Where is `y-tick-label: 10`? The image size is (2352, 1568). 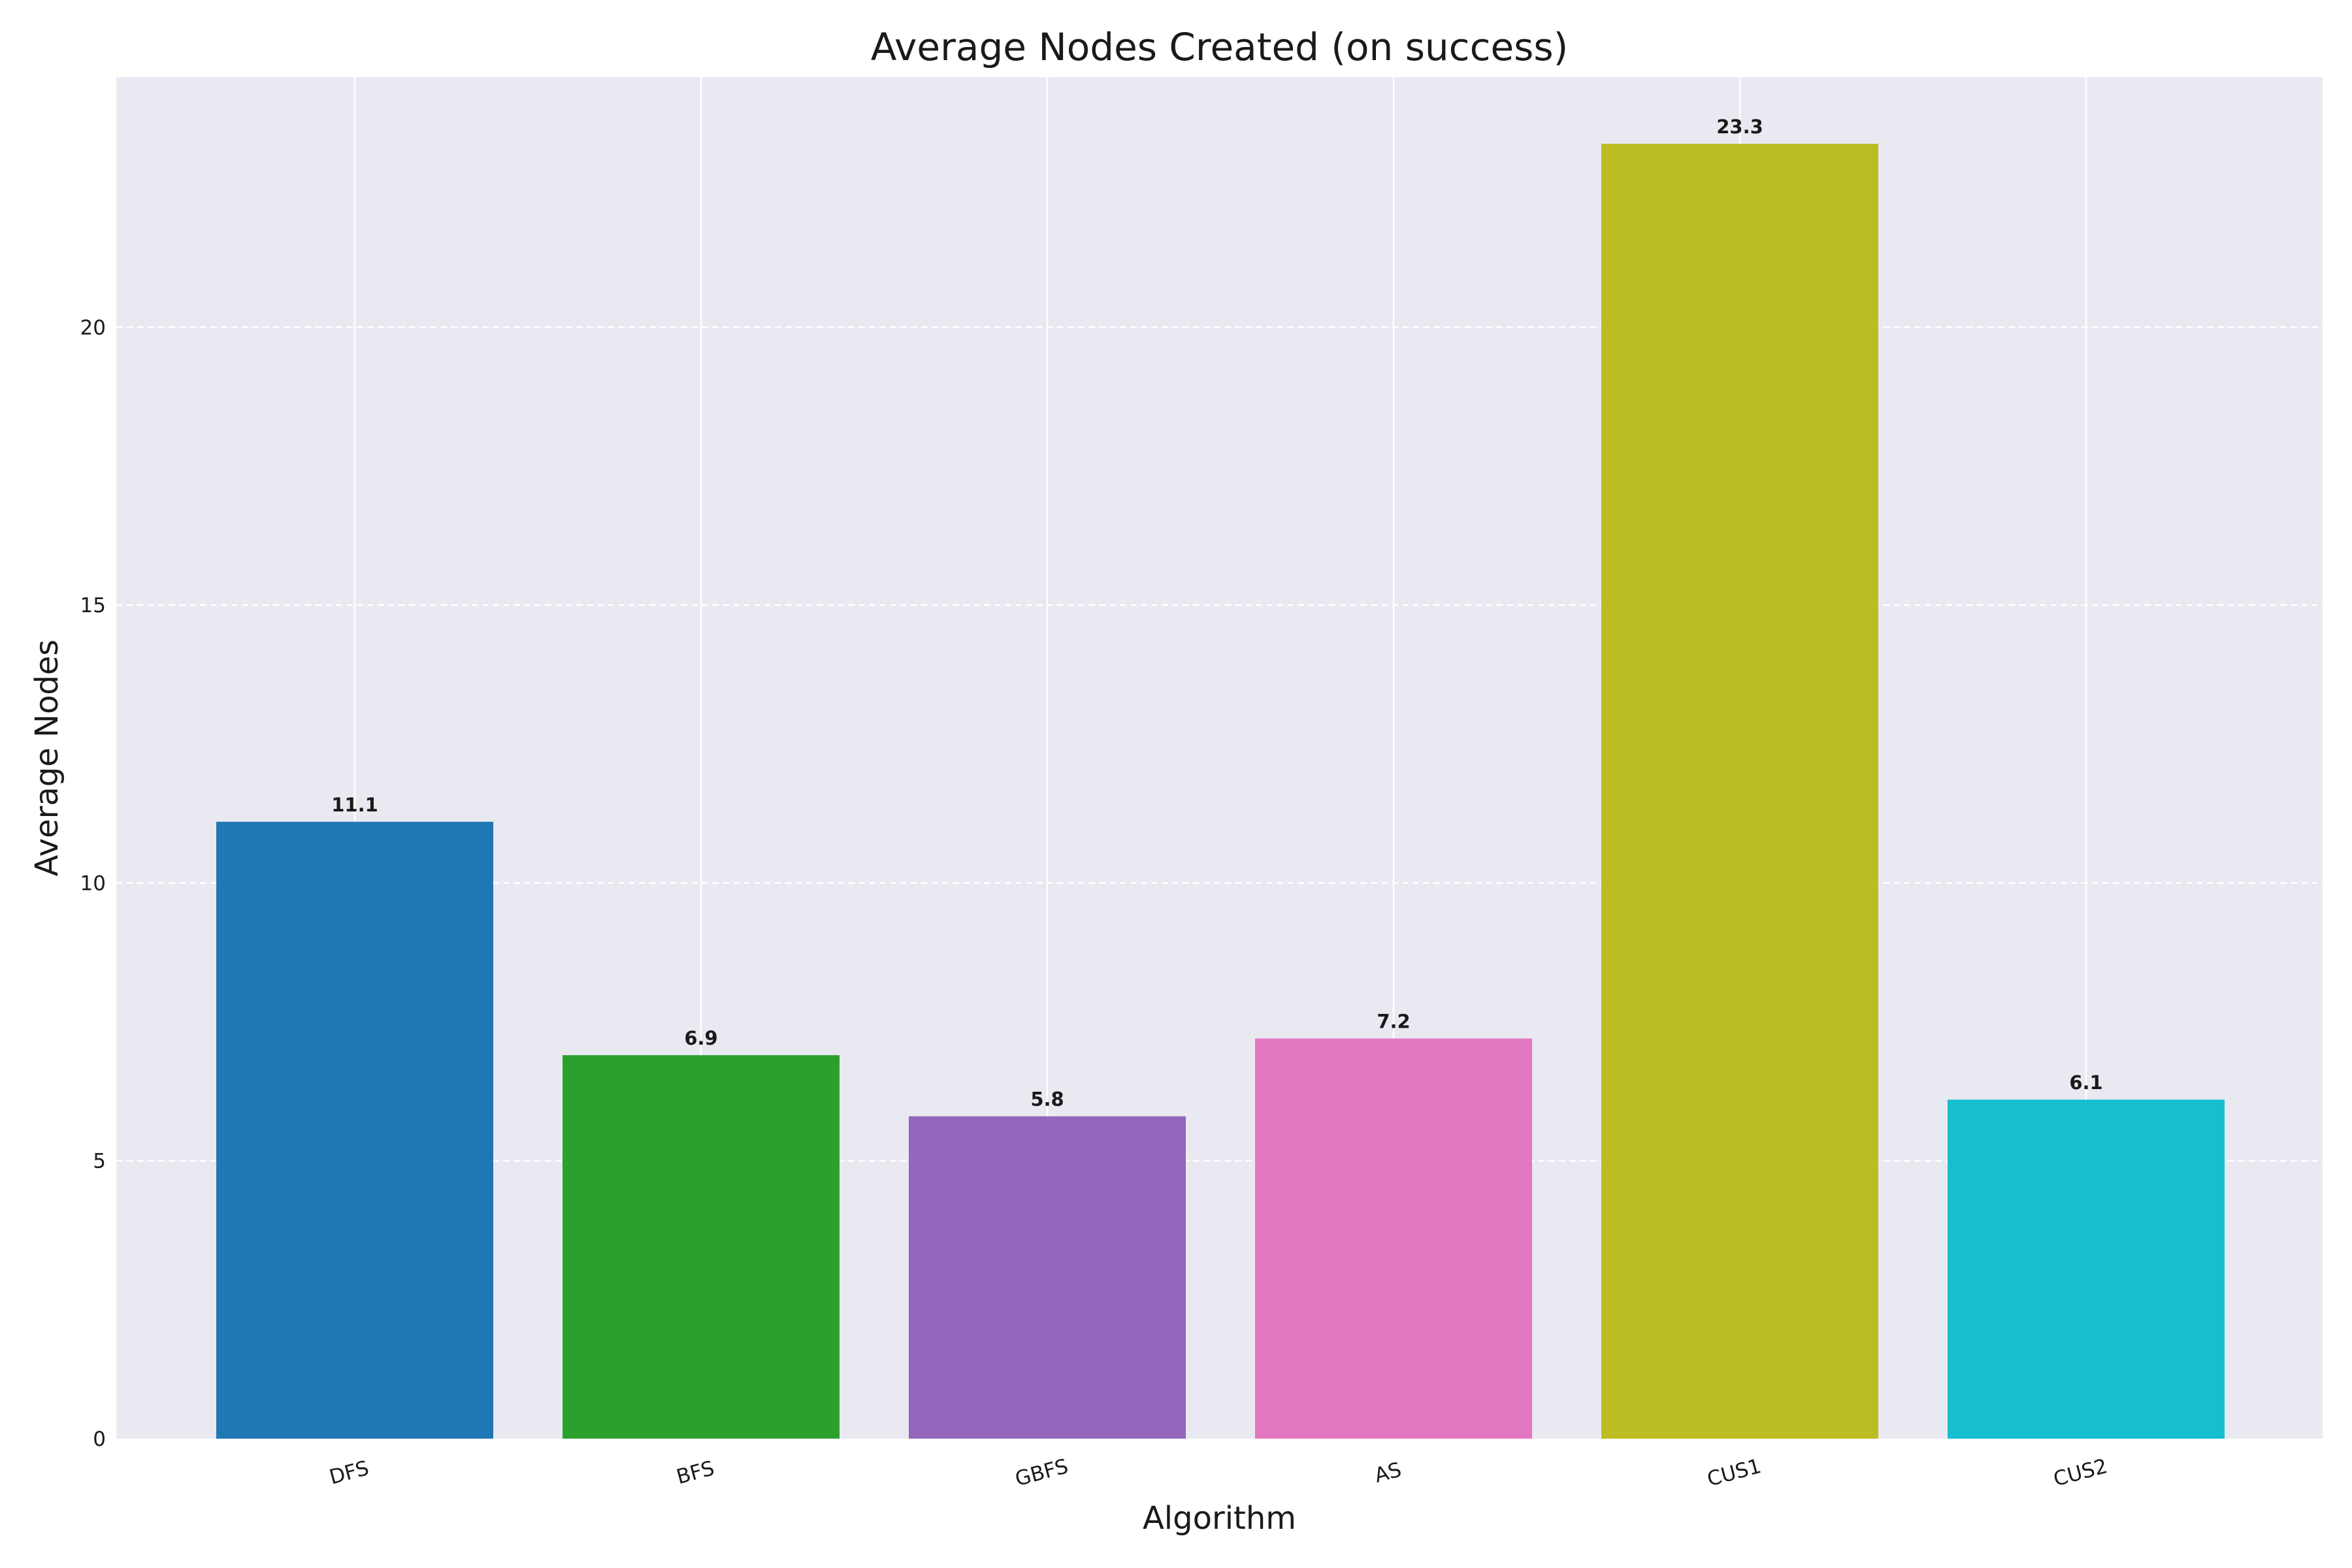 y-tick-label: 10 is located at coordinates (93, 883).